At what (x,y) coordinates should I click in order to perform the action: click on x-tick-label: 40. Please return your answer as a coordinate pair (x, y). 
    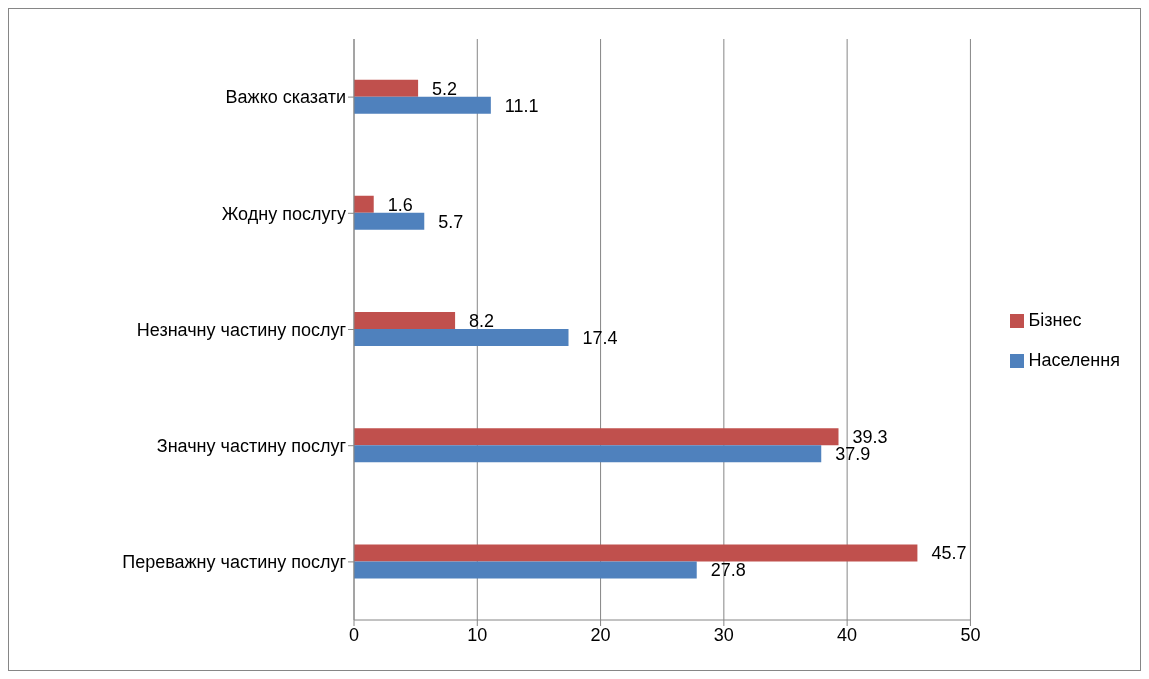
    Looking at the image, I should click on (847, 634).